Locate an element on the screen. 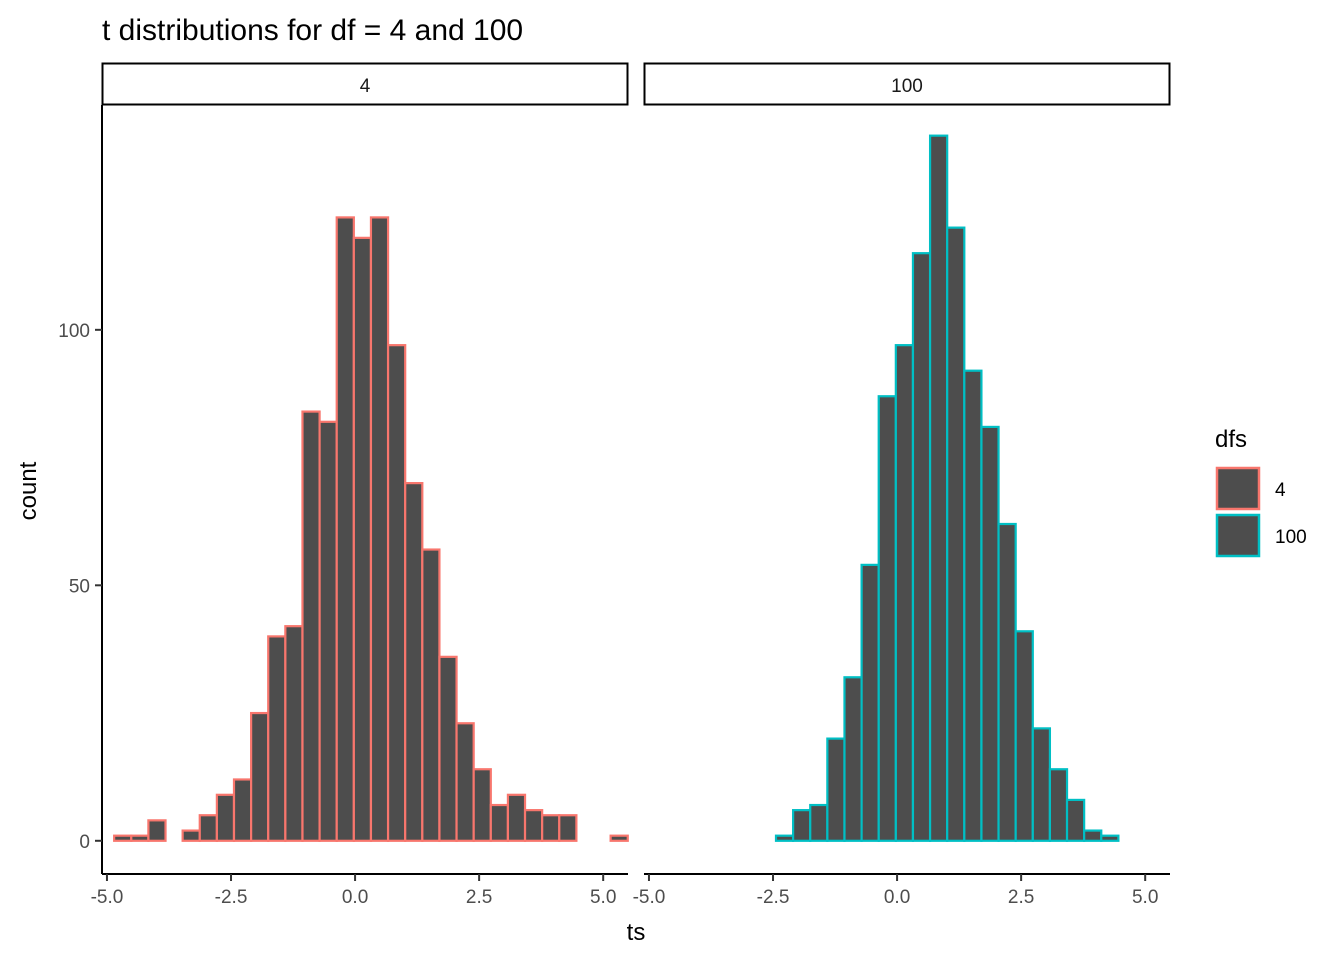 The width and height of the screenshot is (1344, 960). y-tick-label: 100 is located at coordinates (74, 331).